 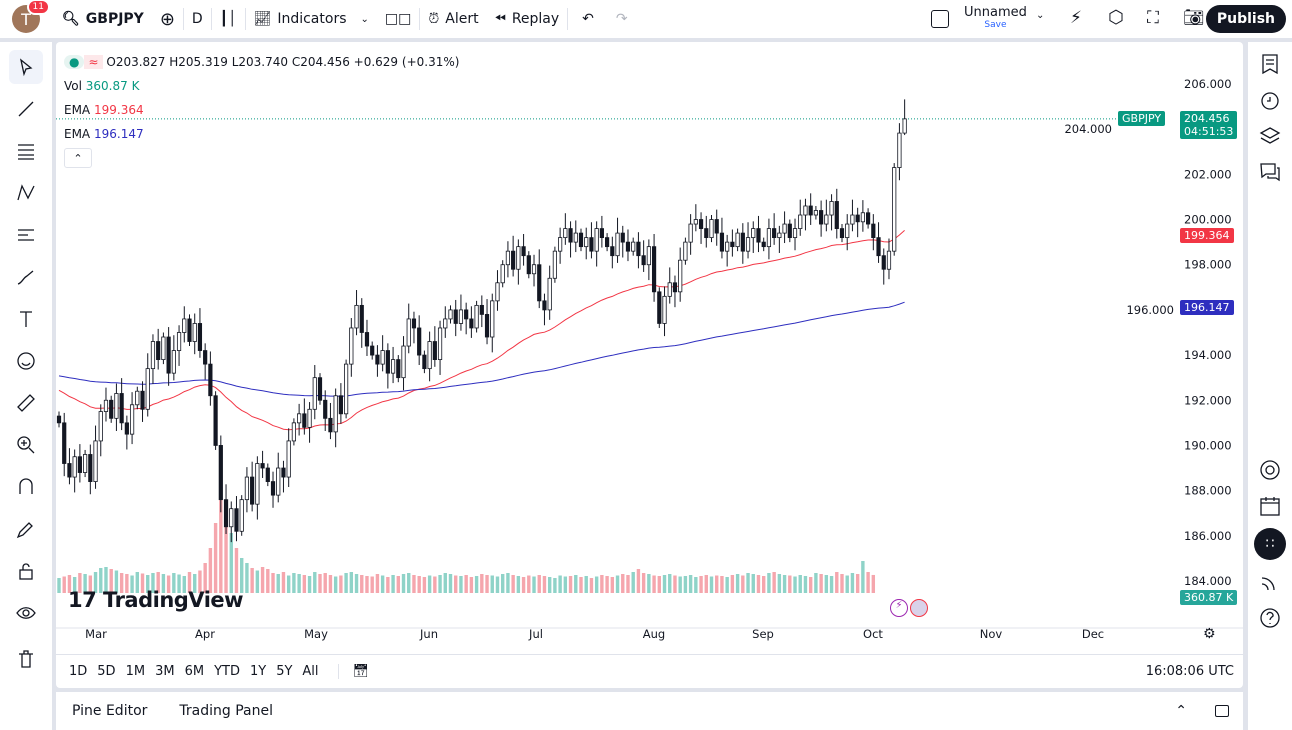 What do you see at coordinates (527, 19) in the screenshot?
I see `replay-button: ⏪︎ Replay` at bounding box center [527, 19].